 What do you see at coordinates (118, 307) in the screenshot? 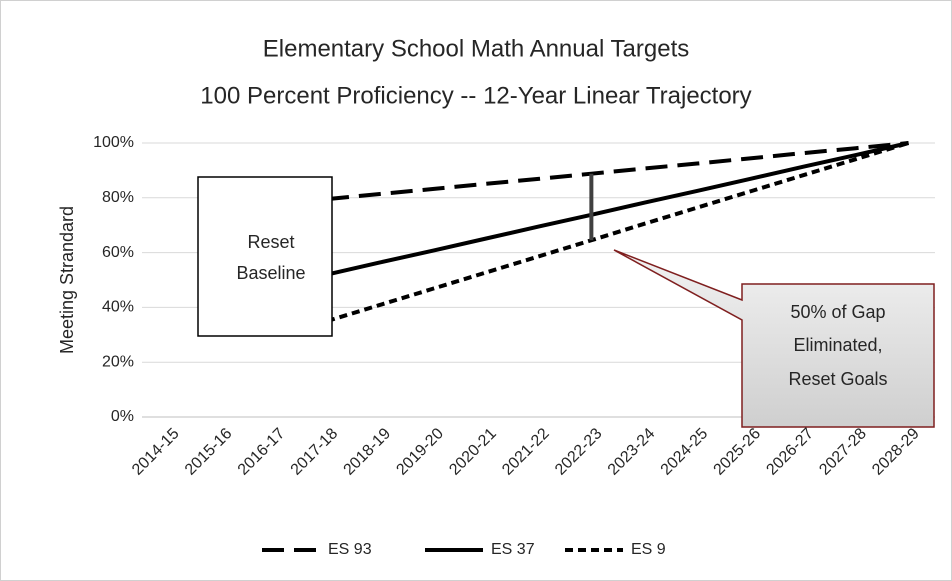
I see `y-tick-label: 40%` at bounding box center [118, 307].